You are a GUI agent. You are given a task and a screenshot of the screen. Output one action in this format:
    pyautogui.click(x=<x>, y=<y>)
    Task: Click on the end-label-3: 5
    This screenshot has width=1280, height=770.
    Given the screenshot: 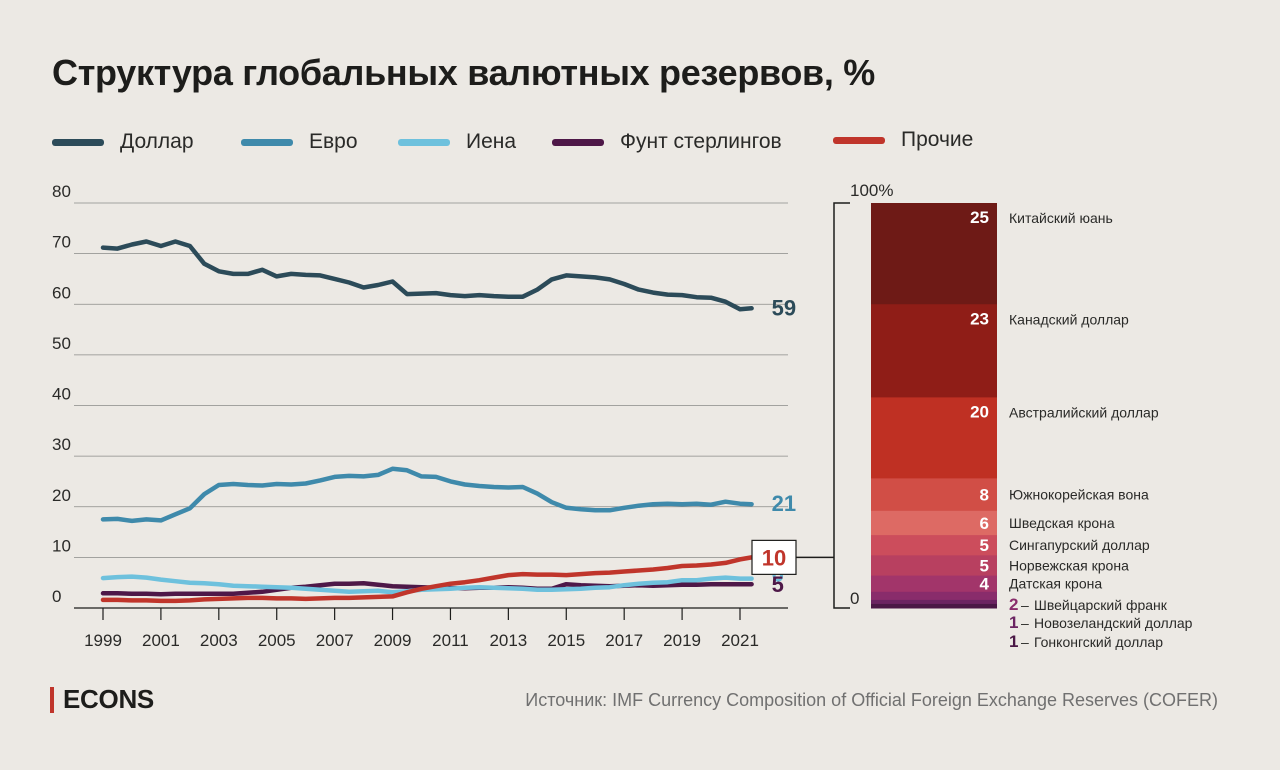 What is the action you would take?
    pyautogui.click(x=778, y=584)
    